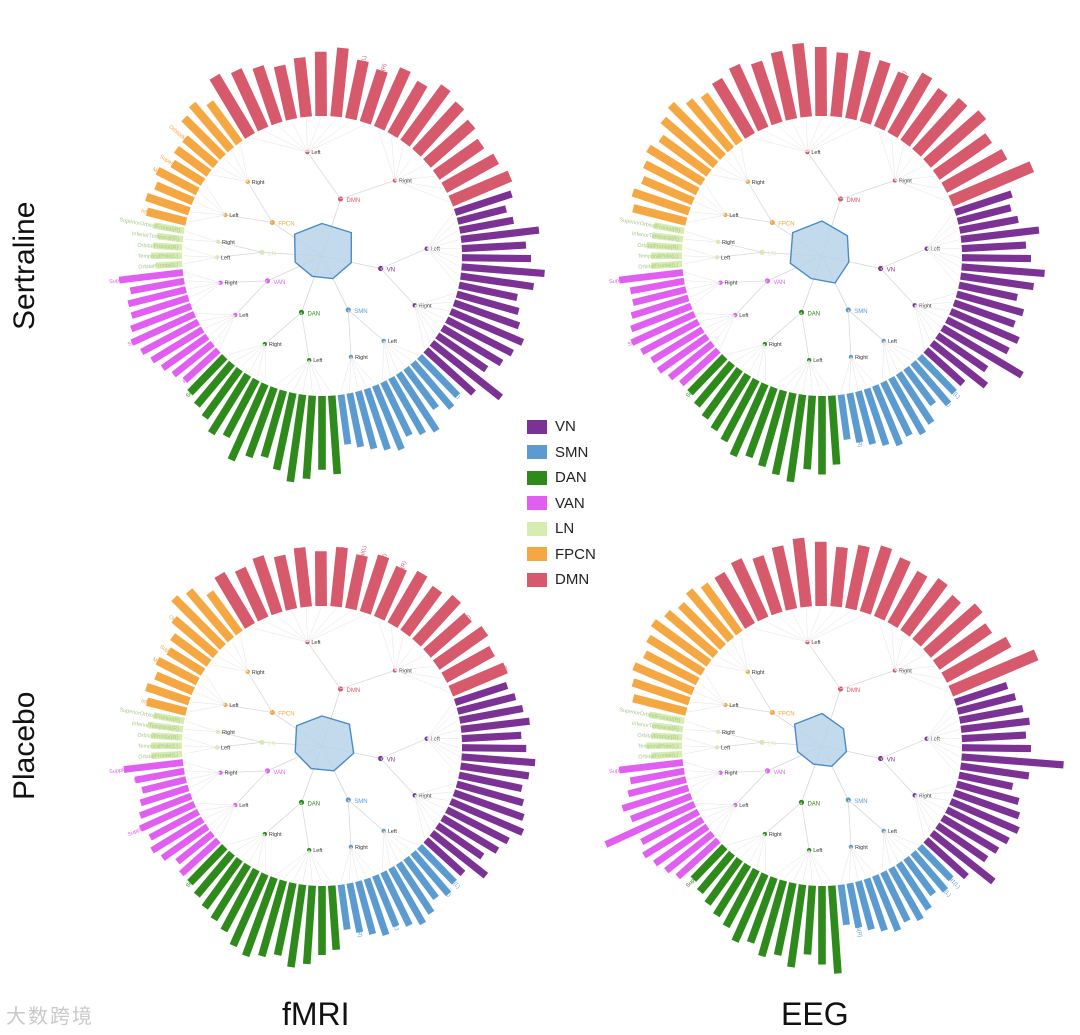  Describe the element at coordinates (813, 804) in the screenshot. I see `network-node-label: DAN` at that location.